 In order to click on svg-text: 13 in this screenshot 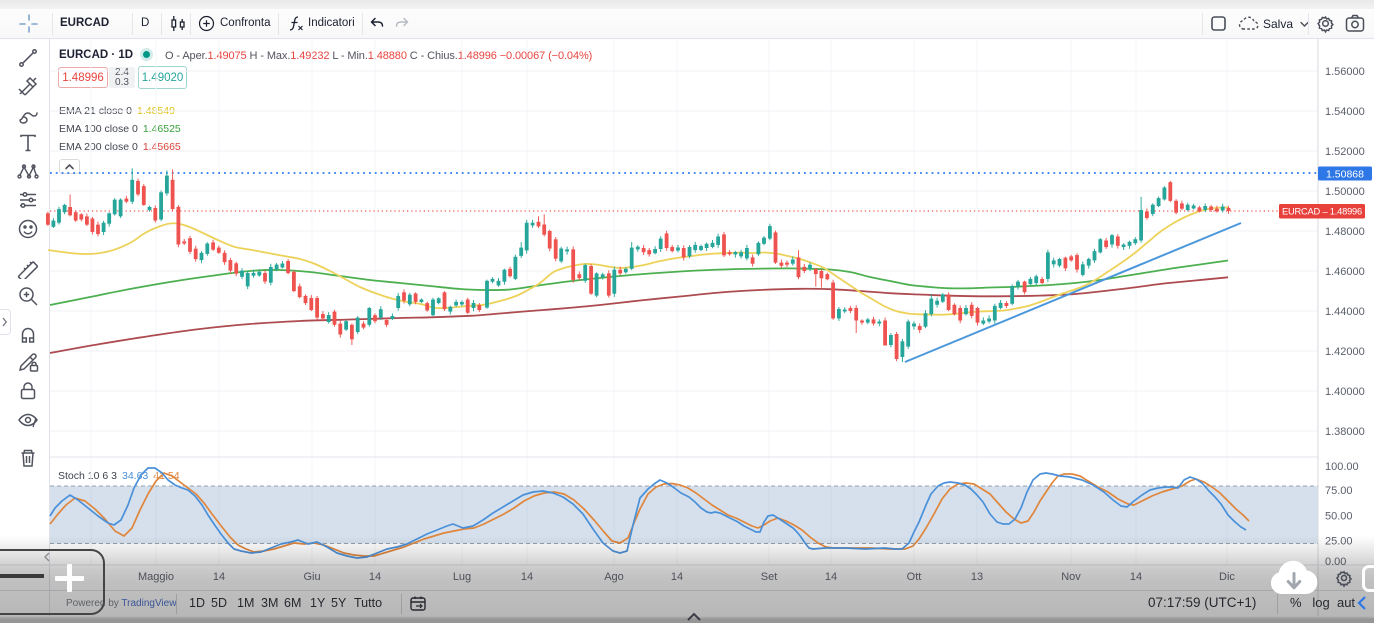, I will do `click(977, 577)`.